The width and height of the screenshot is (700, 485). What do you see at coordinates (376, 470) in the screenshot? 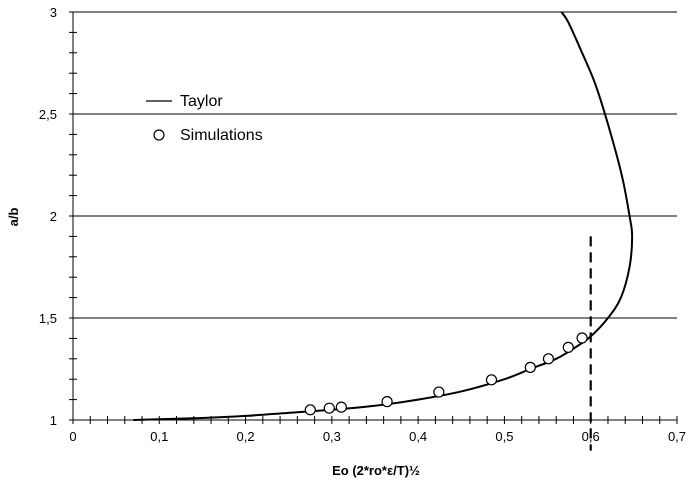
I see `x-axis-title: Eo (2*ro*ε/T)½` at bounding box center [376, 470].